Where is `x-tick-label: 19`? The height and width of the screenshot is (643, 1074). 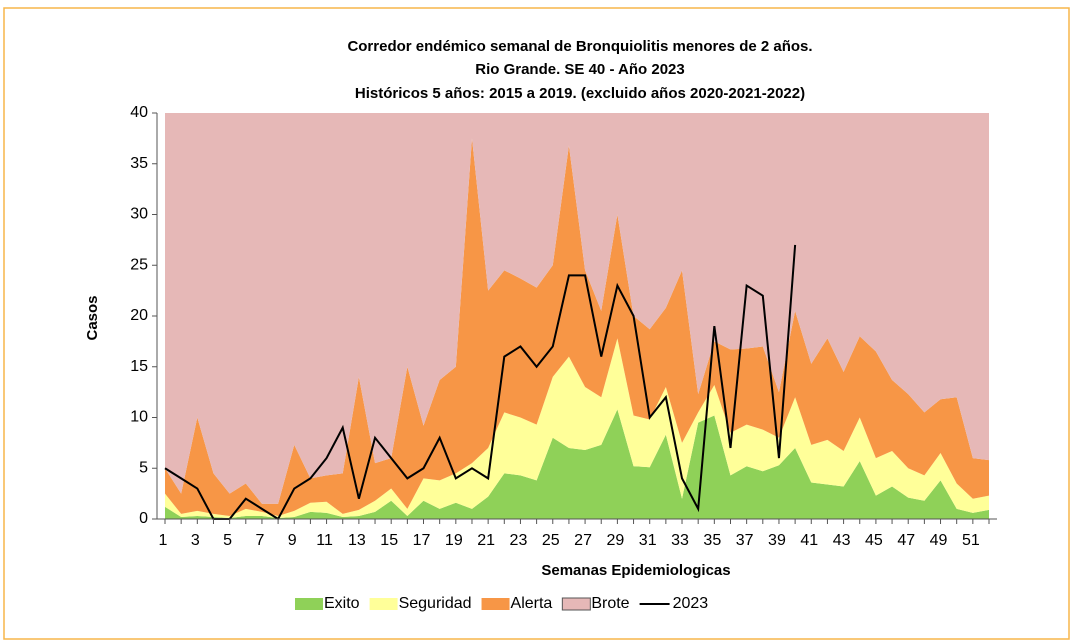 x-tick-label: 19 is located at coordinates (454, 540).